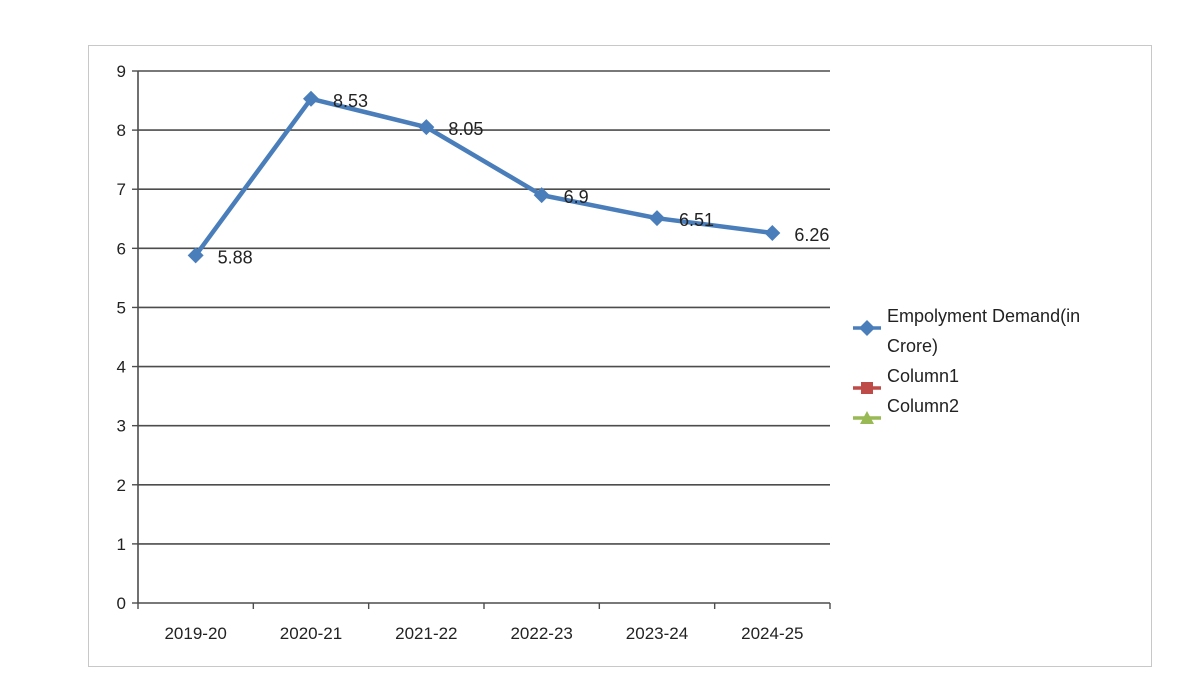 The width and height of the screenshot is (1200, 692). What do you see at coordinates (121, 248) in the screenshot?
I see `y-tick-label: 6` at bounding box center [121, 248].